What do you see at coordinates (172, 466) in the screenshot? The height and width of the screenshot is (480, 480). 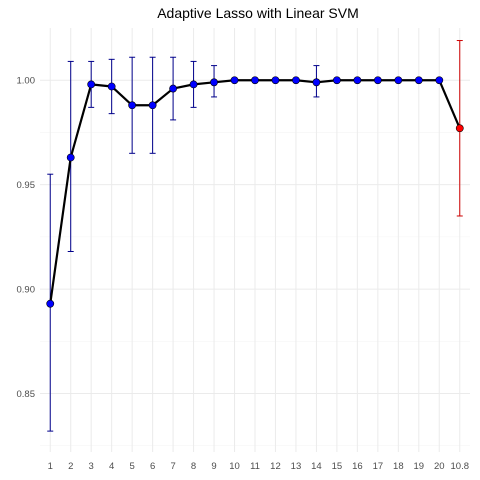 I see `x-tick-label: 7` at bounding box center [172, 466].